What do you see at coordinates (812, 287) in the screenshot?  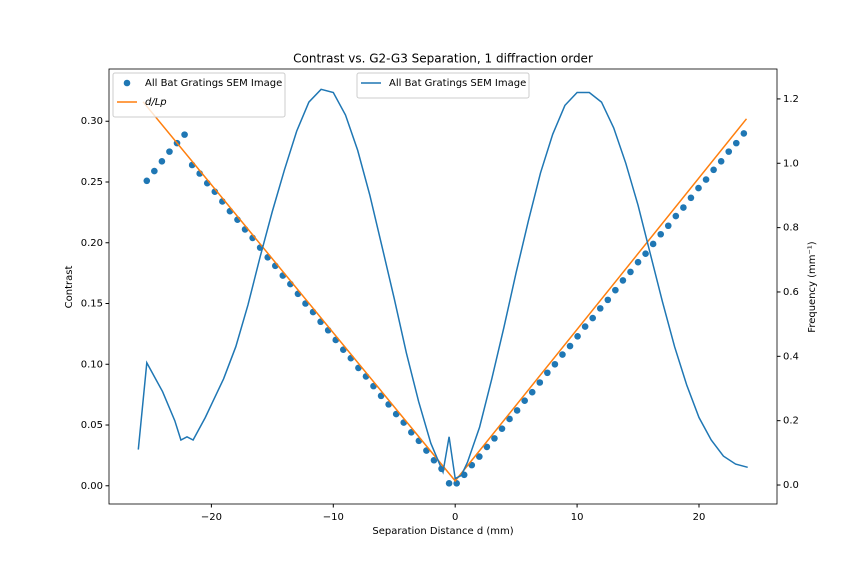 I see `y2-axis-label: Frequency (mm⁻¹)` at bounding box center [812, 287].